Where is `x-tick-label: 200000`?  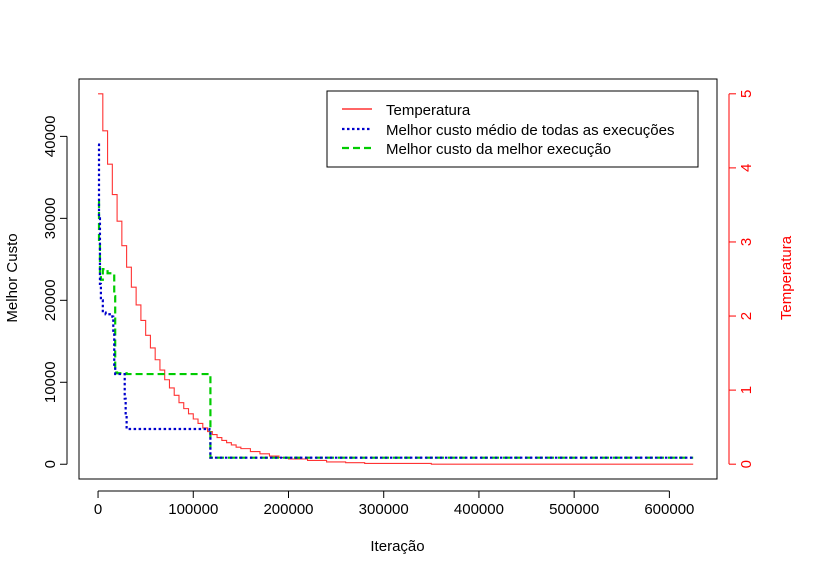
x-tick-label: 200000 is located at coordinates (288, 509).